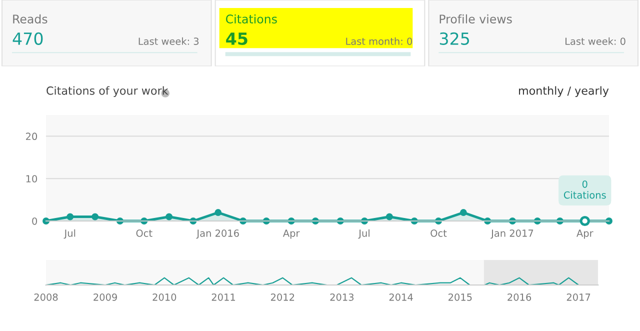 This screenshot has width=640, height=331. What do you see at coordinates (32, 178) in the screenshot?
I see `y-tick-label: 10` at bounding box center [32, 178].